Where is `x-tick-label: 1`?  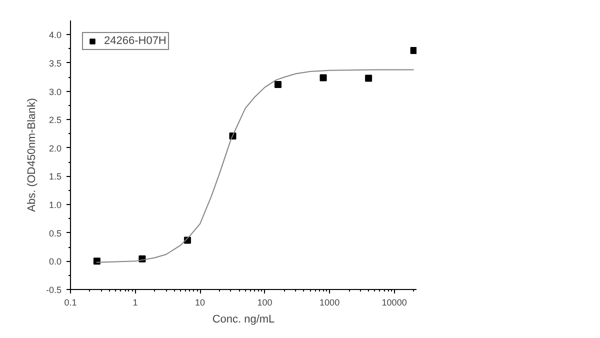 x-tick-label: 1 is located at coordinates (135, 303).